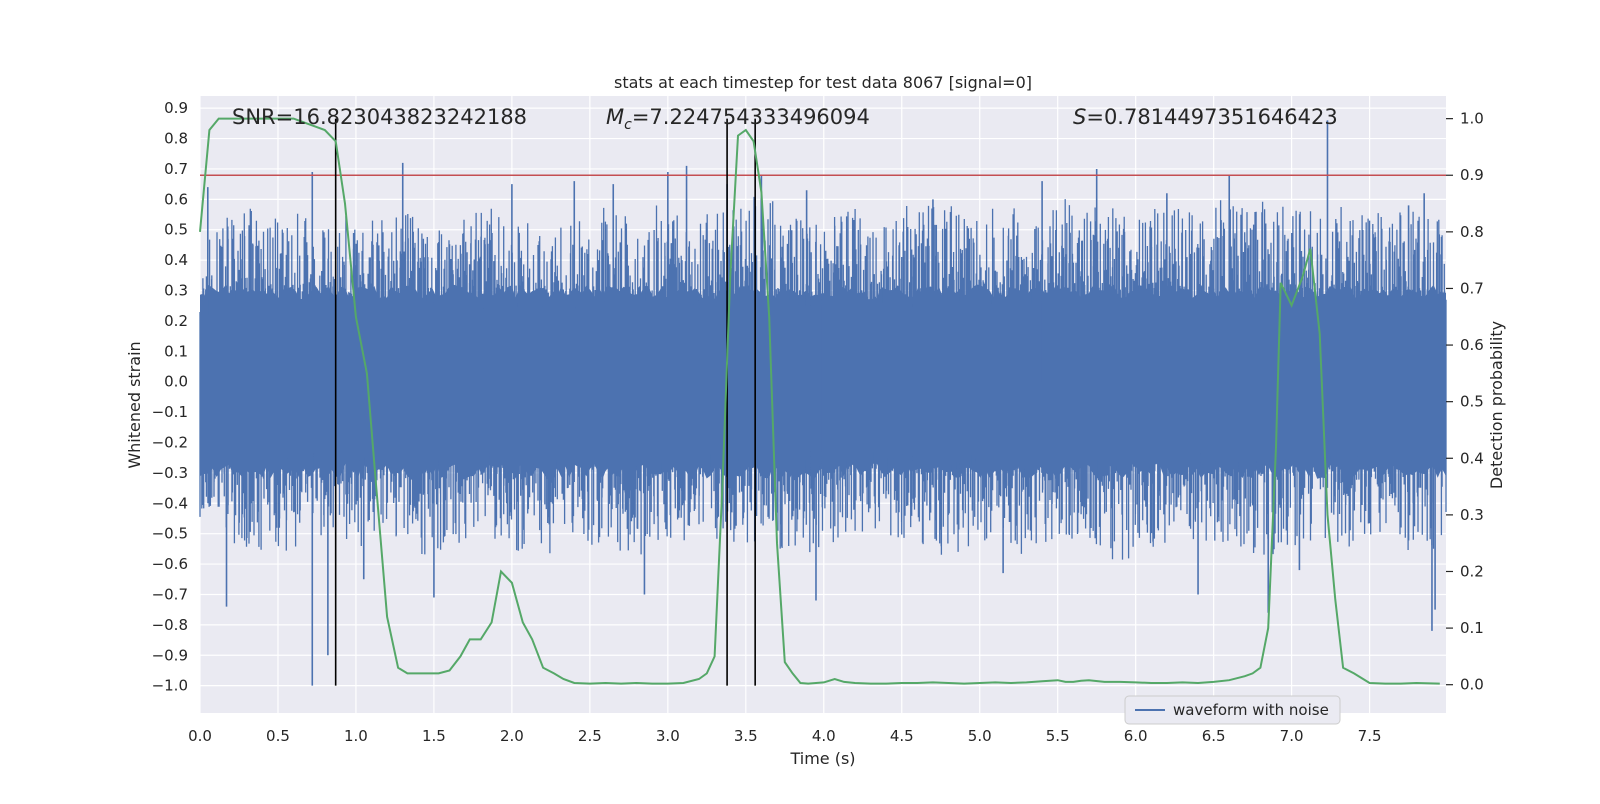 The height and width of the screenshot is (804, 1600). I want to click on y-axis-left-label: Whitened strain, so click(134, 404).